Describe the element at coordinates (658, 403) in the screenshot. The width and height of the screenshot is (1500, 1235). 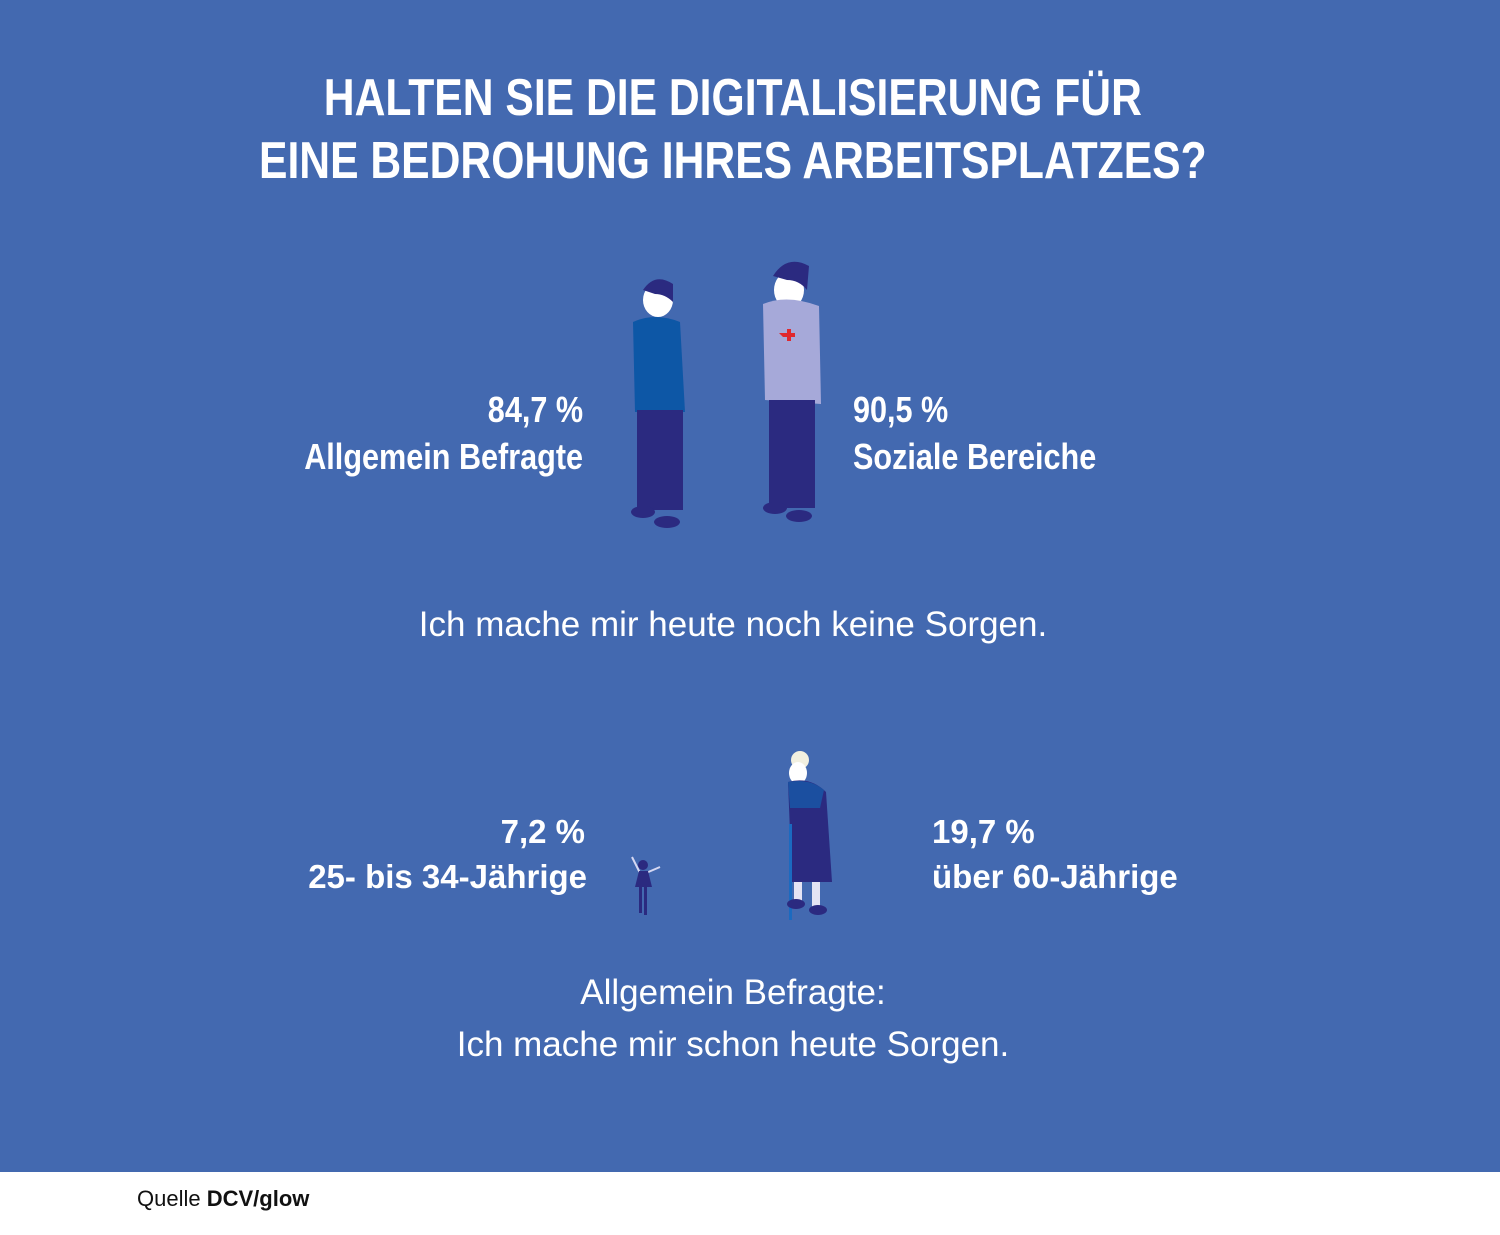
I see `man-blue-icon` at that location.